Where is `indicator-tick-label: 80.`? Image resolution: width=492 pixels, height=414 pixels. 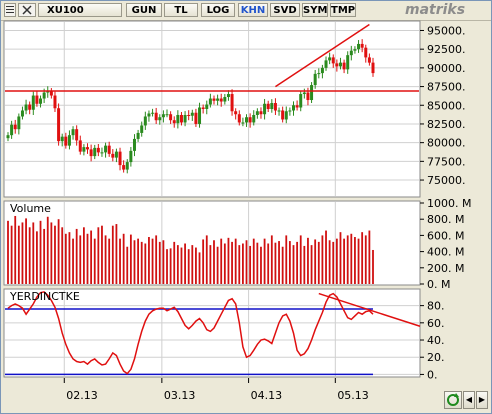
indicator-tick-label: 80. is located at coordinates (436, 306).